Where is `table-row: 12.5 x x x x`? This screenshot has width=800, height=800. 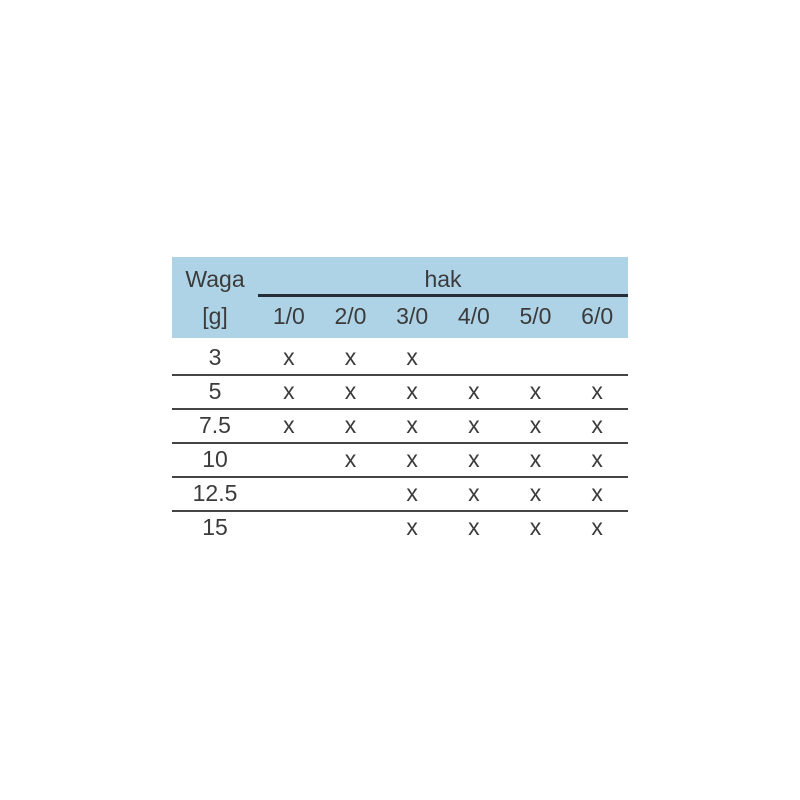
table-row: 12.5 x x x x is located at coordinates (400, 495).